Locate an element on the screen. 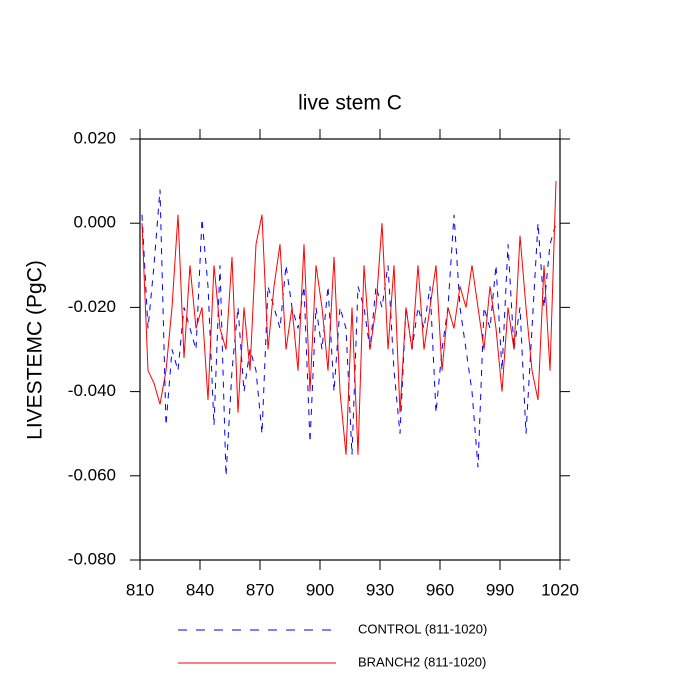 The image size is (700, 700). y-tick-label: -0.060 is located at coordinates (92, 474).